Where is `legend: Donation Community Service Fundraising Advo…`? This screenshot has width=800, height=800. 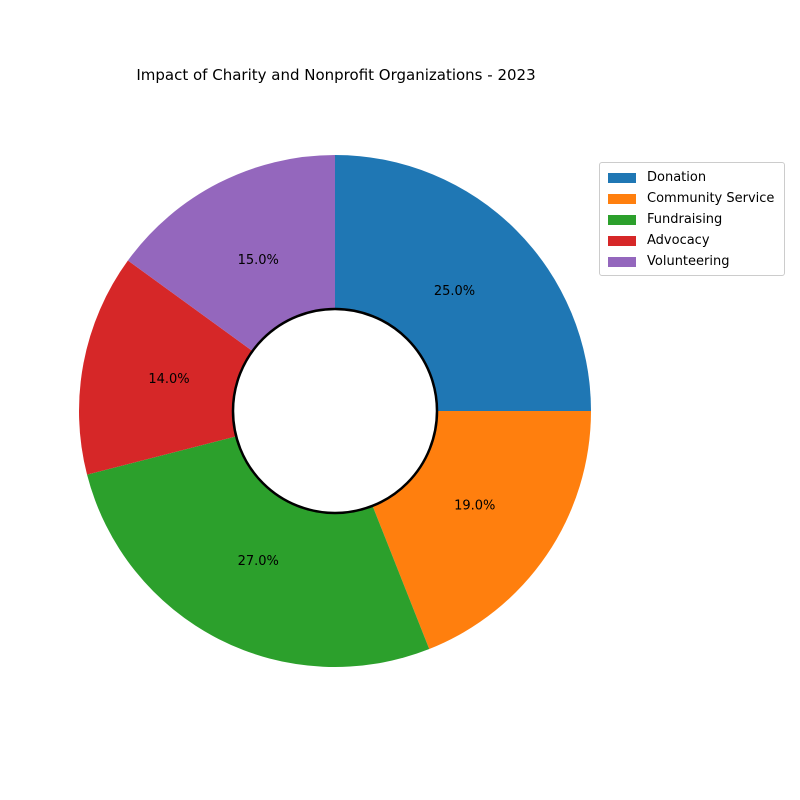
legend: Donation Community Service Fundraising Advo… is located at coordinates (692, 219).